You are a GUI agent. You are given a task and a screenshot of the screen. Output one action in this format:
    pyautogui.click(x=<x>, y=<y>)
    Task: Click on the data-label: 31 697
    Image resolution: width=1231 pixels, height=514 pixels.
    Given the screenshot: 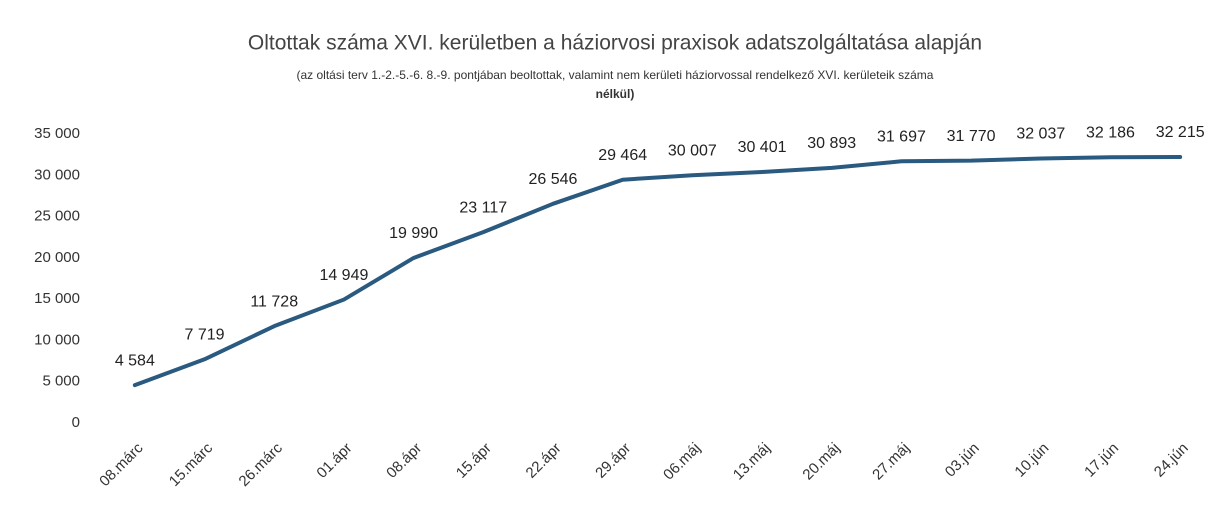 What is the action you would take?
    pyautogui.click(x=901, y=136)
    